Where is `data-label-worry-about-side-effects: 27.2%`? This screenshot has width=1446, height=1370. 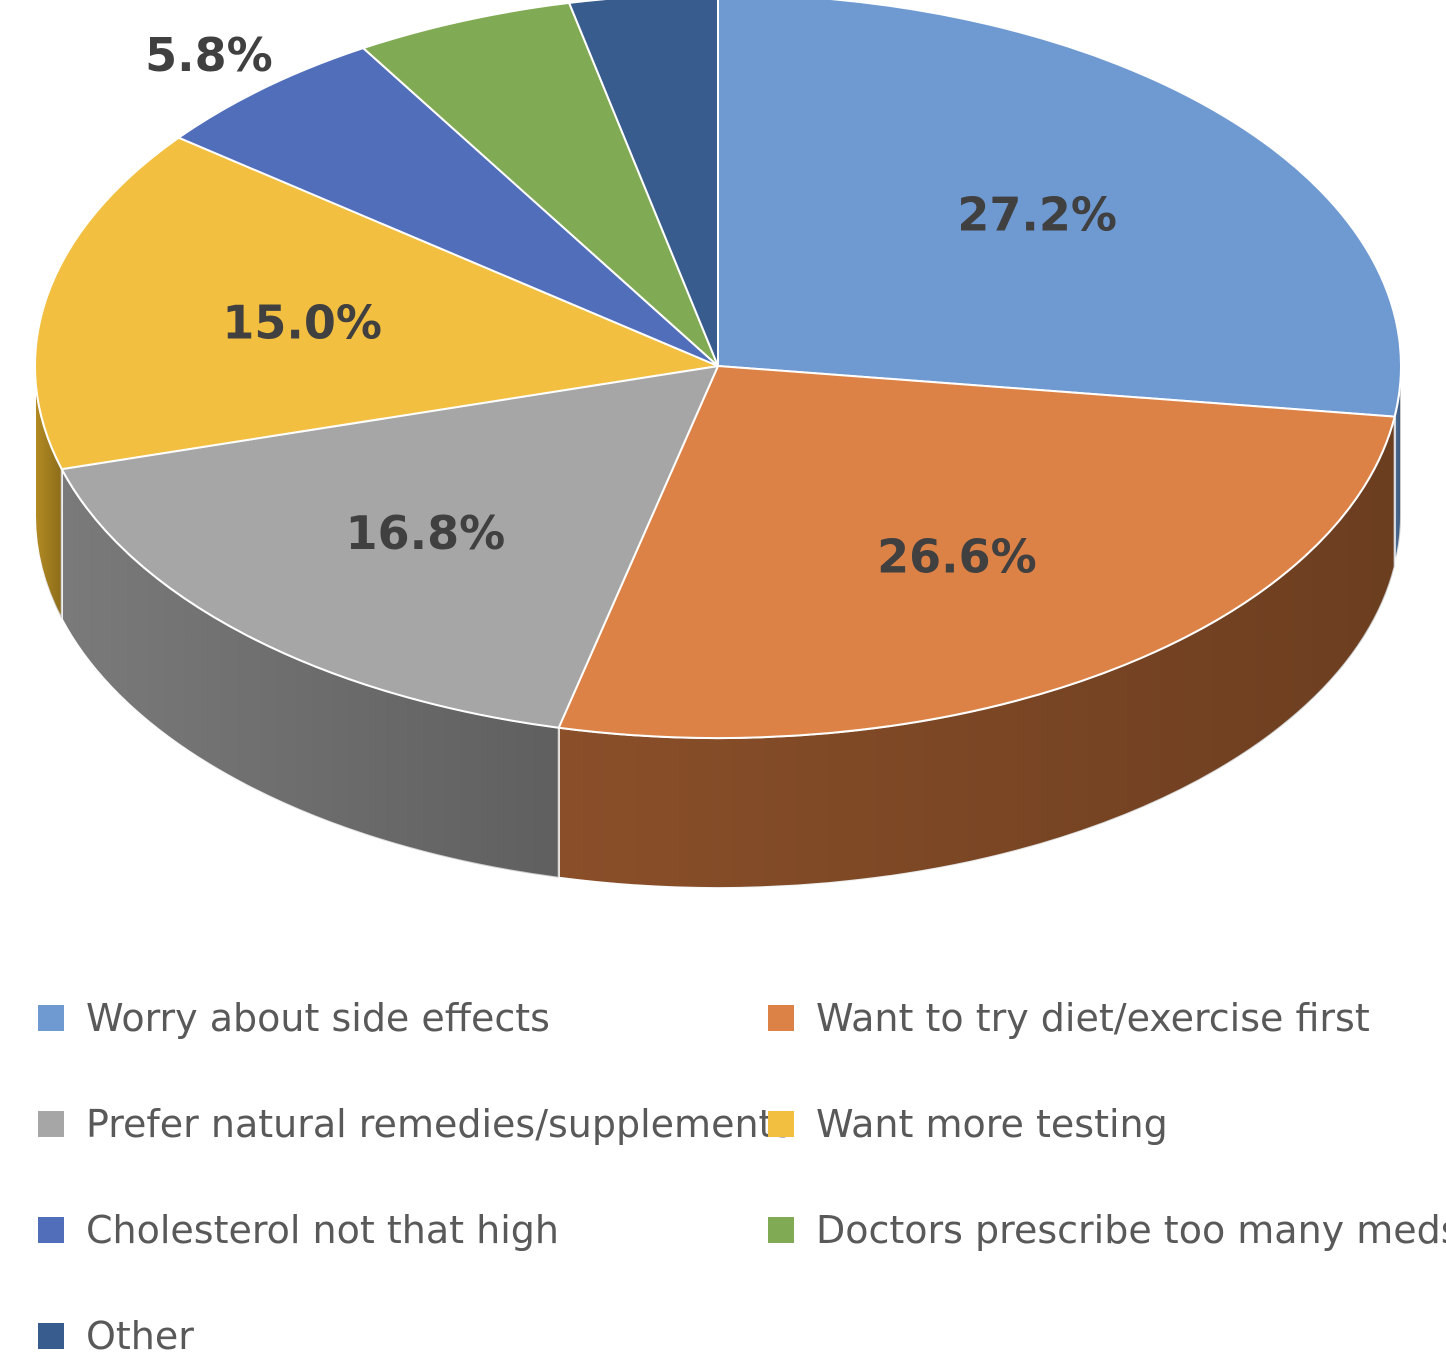
data-label-worry-about-side-effects: 27.2% is located at coordinates (1037, 214).